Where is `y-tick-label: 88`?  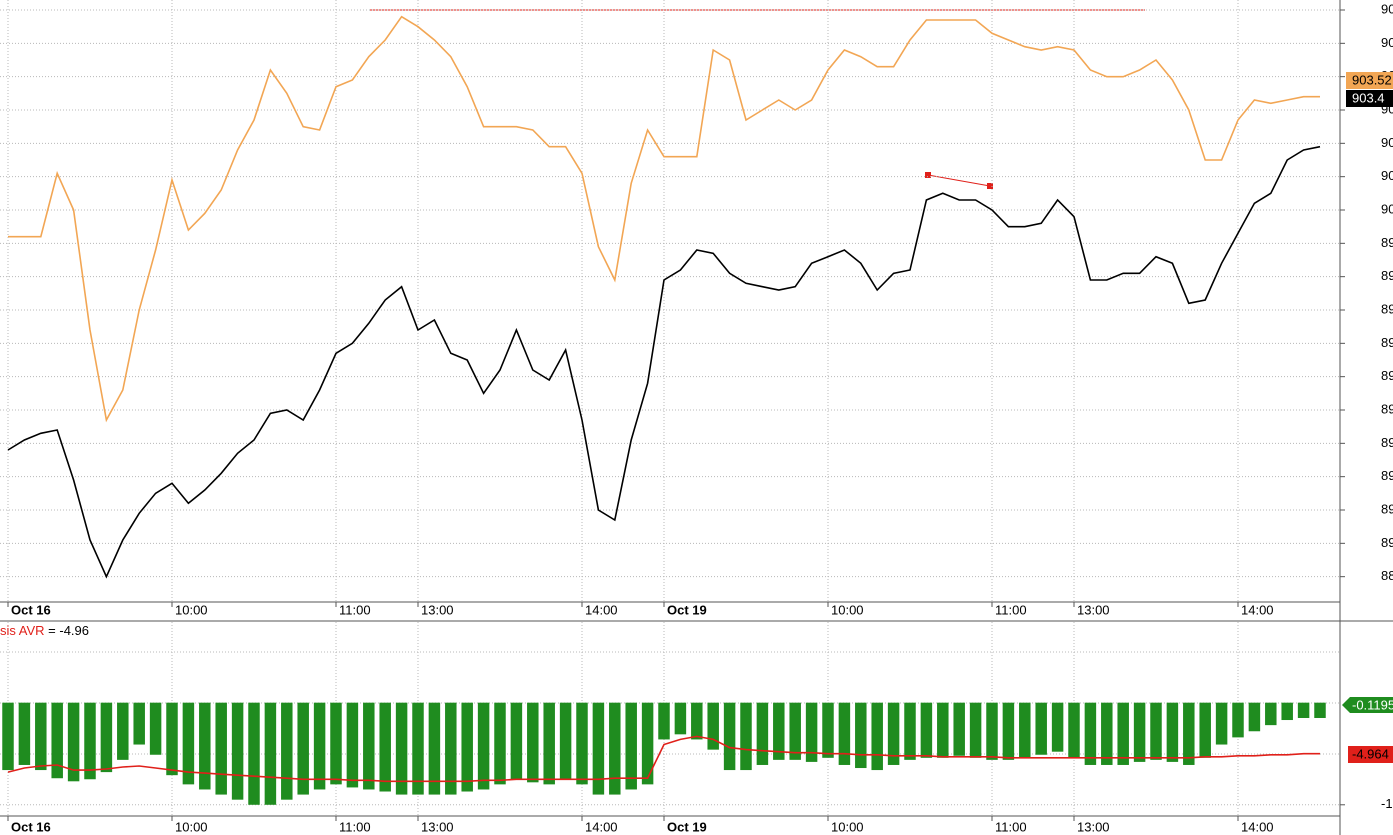
y-tick-label: 88 is located at coordinates (1387, 575).